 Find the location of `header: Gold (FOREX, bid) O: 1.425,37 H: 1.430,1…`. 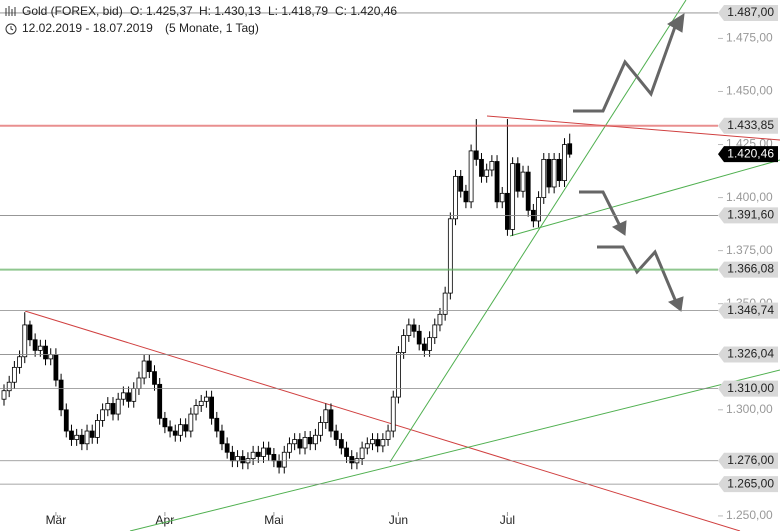

header: Gold (FOREX, bid) O: 1.425,37 H: 1.430,1… is located at coordinates (201, 19).